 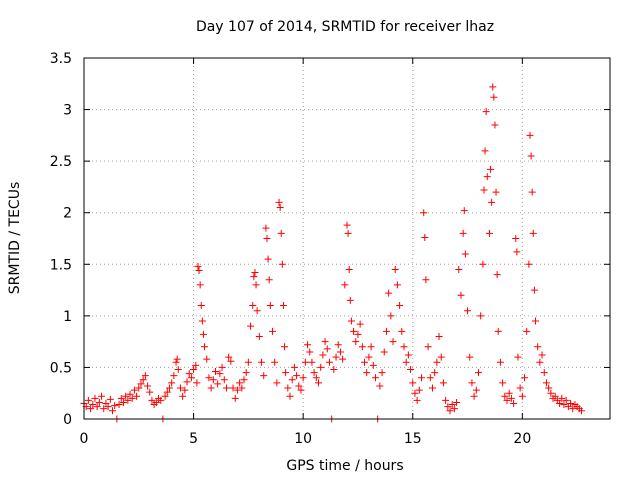 What do you see at coordinates (67, 317) in the screenshot?
I see `y-tick-label: 1` at bounding box center [67, 317].